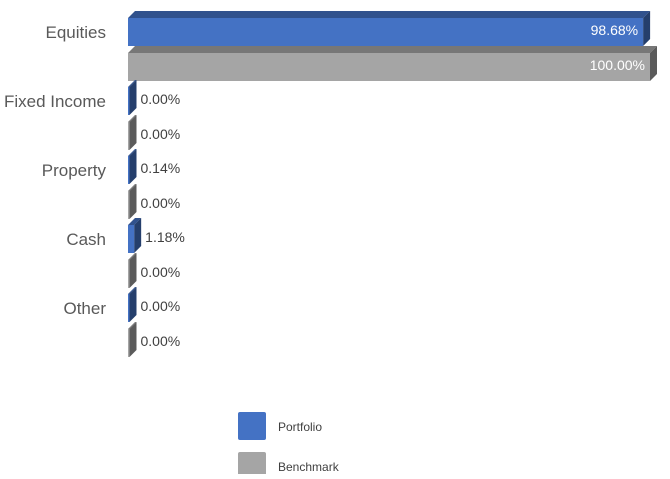 The width and height of the screenshot is (670, 479). Describe the element at coordinates (289, 445) in the screenshot. I see `legend: Portfolio Benchmark` at that location.